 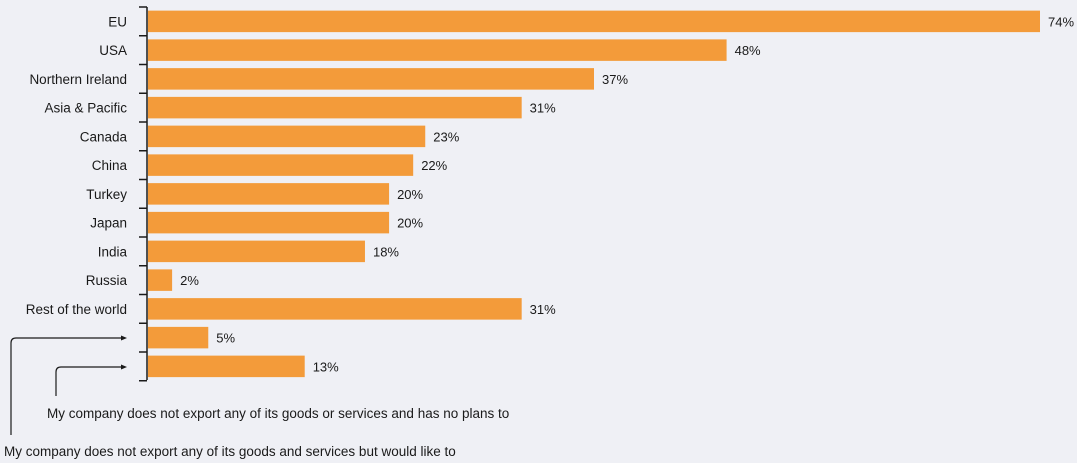 What do you see at coordinates (615, 79) in the screenshot?
I see `value-label: 37%` at bounding box center [615, 79].